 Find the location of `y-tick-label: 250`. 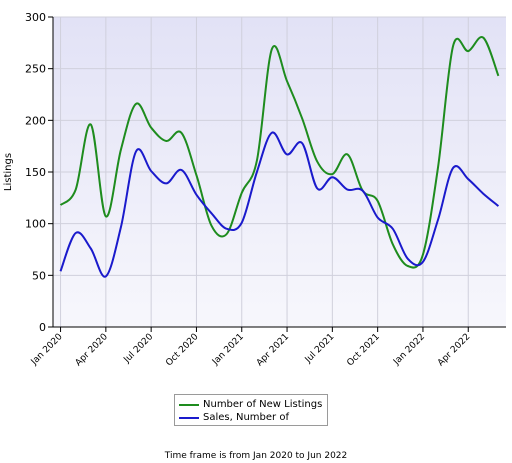

y-tick-label: 250 is located at coordinates (35, 69).